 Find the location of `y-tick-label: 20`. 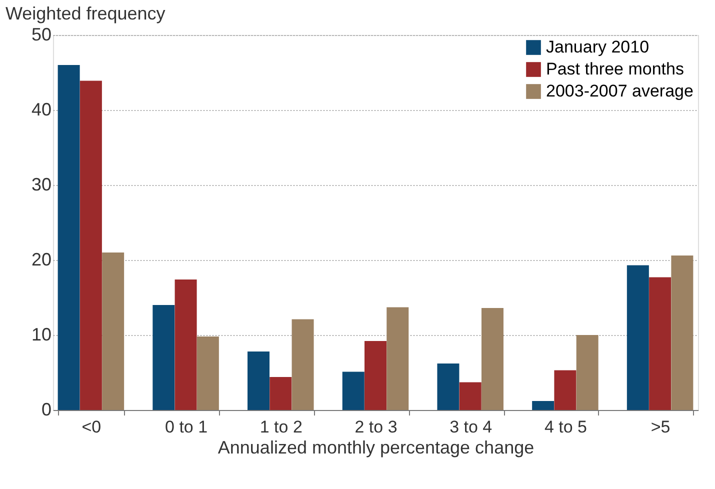

y-tick-label: 20 is located at coordinates (41, 260).